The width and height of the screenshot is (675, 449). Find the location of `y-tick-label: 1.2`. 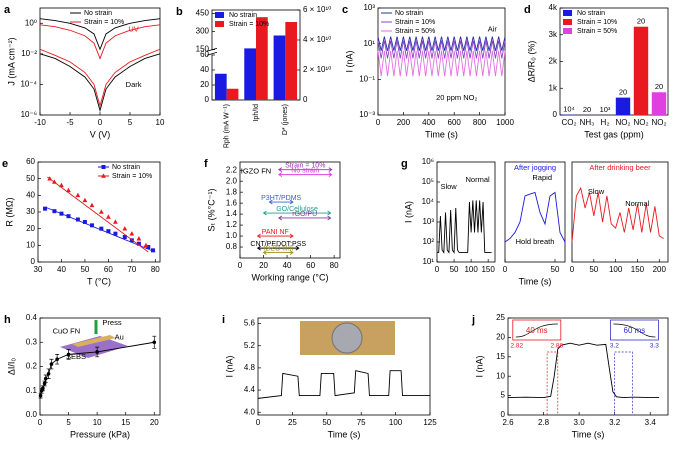

y-tick-label: 1.2 is located at coordinates (232, 224).